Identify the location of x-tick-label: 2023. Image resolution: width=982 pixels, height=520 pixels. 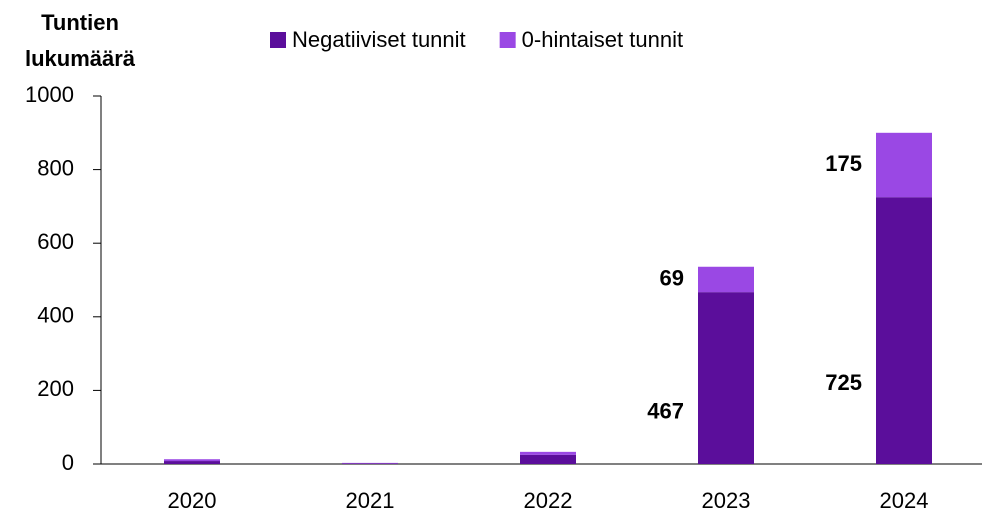
(726, 500).